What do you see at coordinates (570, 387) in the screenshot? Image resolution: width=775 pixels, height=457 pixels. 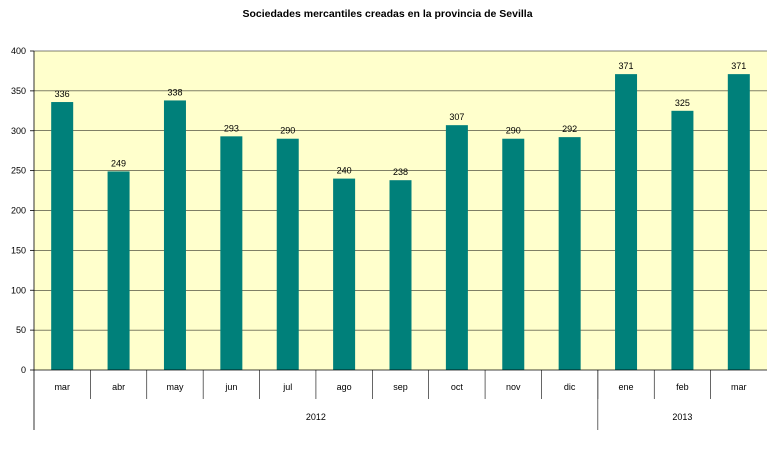 I see `x-category-label: dic` at bounding box center [570, 387].